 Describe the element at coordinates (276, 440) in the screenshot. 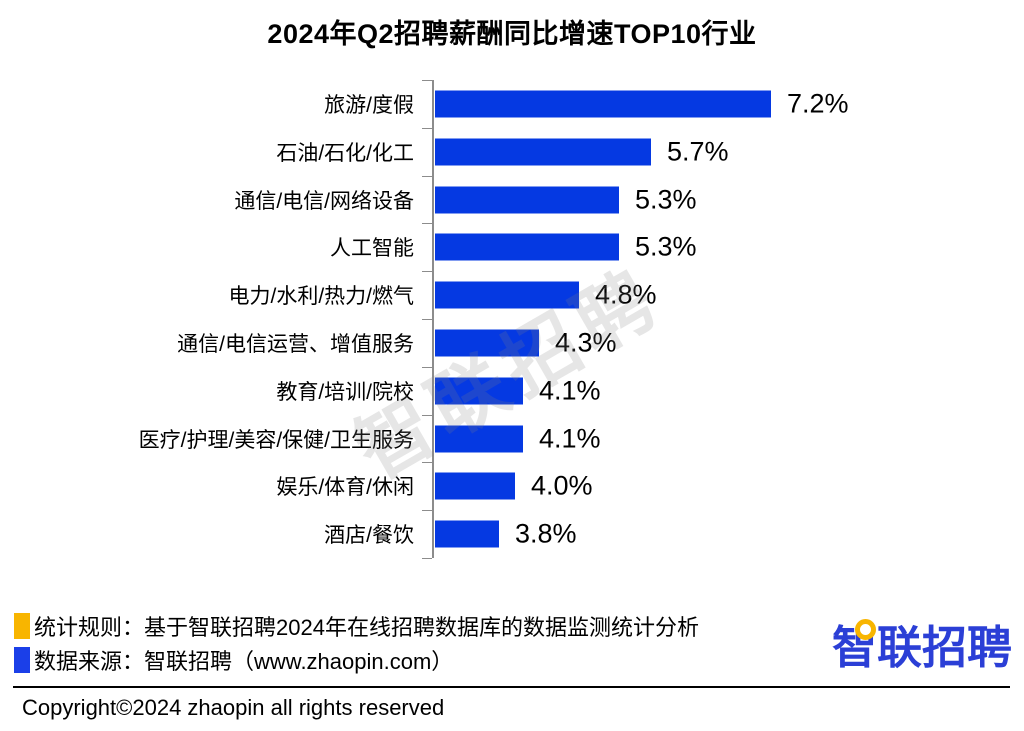

I see `category-label: 医疗/护理/美容/保健/卫生服务` at that location.